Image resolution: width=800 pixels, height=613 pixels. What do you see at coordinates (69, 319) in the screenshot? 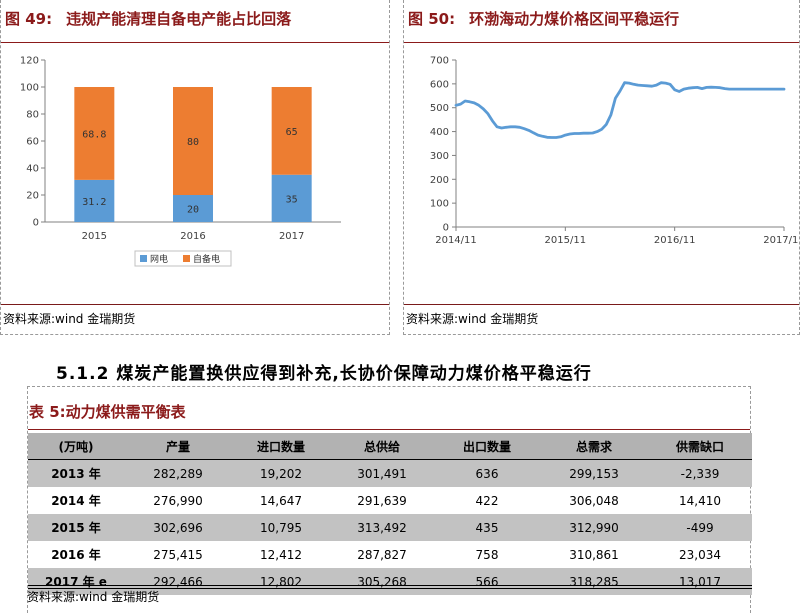
I see `figure-49-source: 资料来源:wind 金瑞期货` at bounding box center [69, 319].